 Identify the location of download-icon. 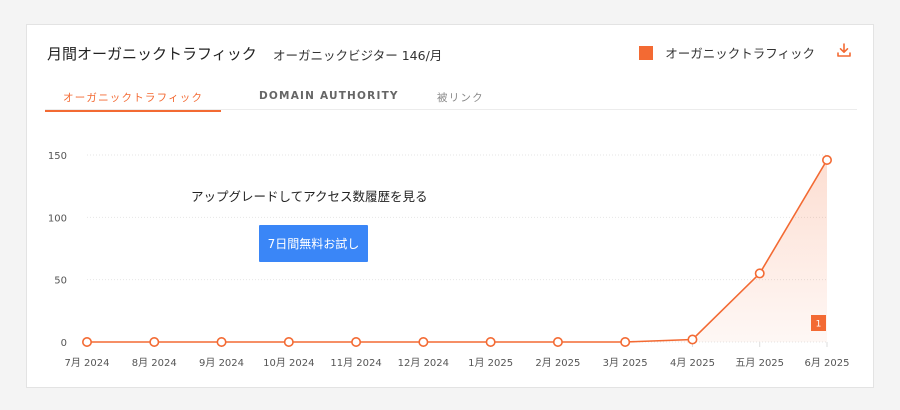
(844, 50).